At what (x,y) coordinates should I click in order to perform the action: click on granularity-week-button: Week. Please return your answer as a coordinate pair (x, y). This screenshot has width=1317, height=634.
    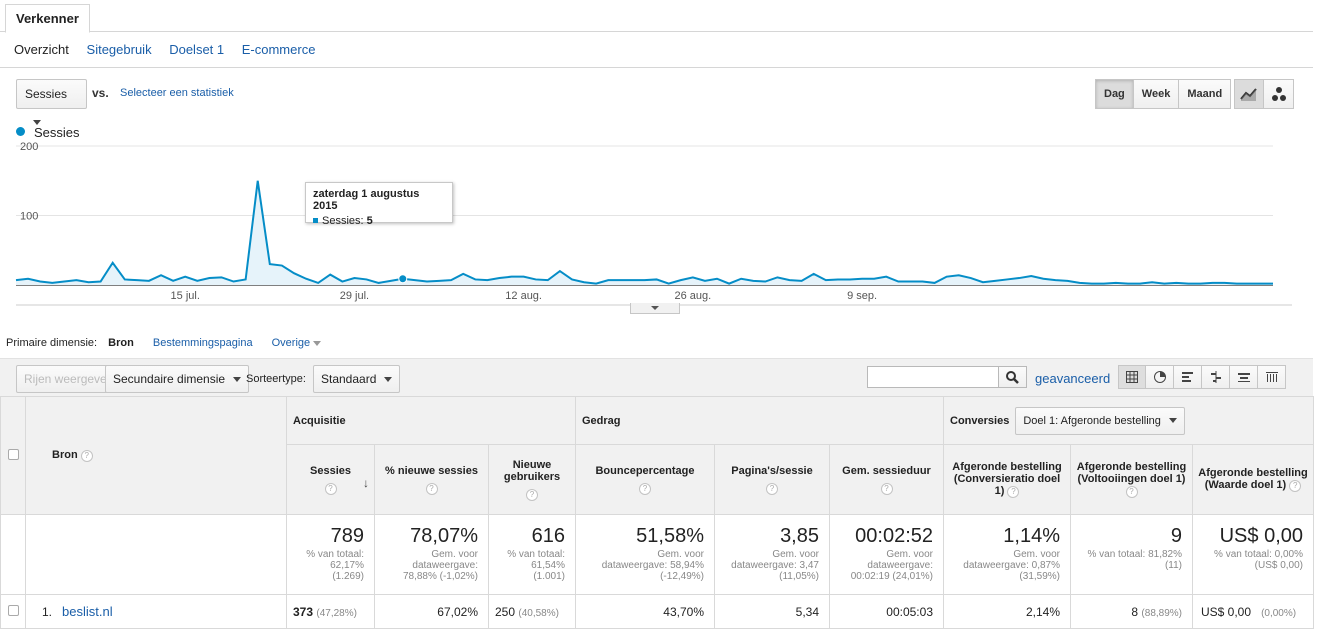
    Looking at the image, I should click on (1156, 94).